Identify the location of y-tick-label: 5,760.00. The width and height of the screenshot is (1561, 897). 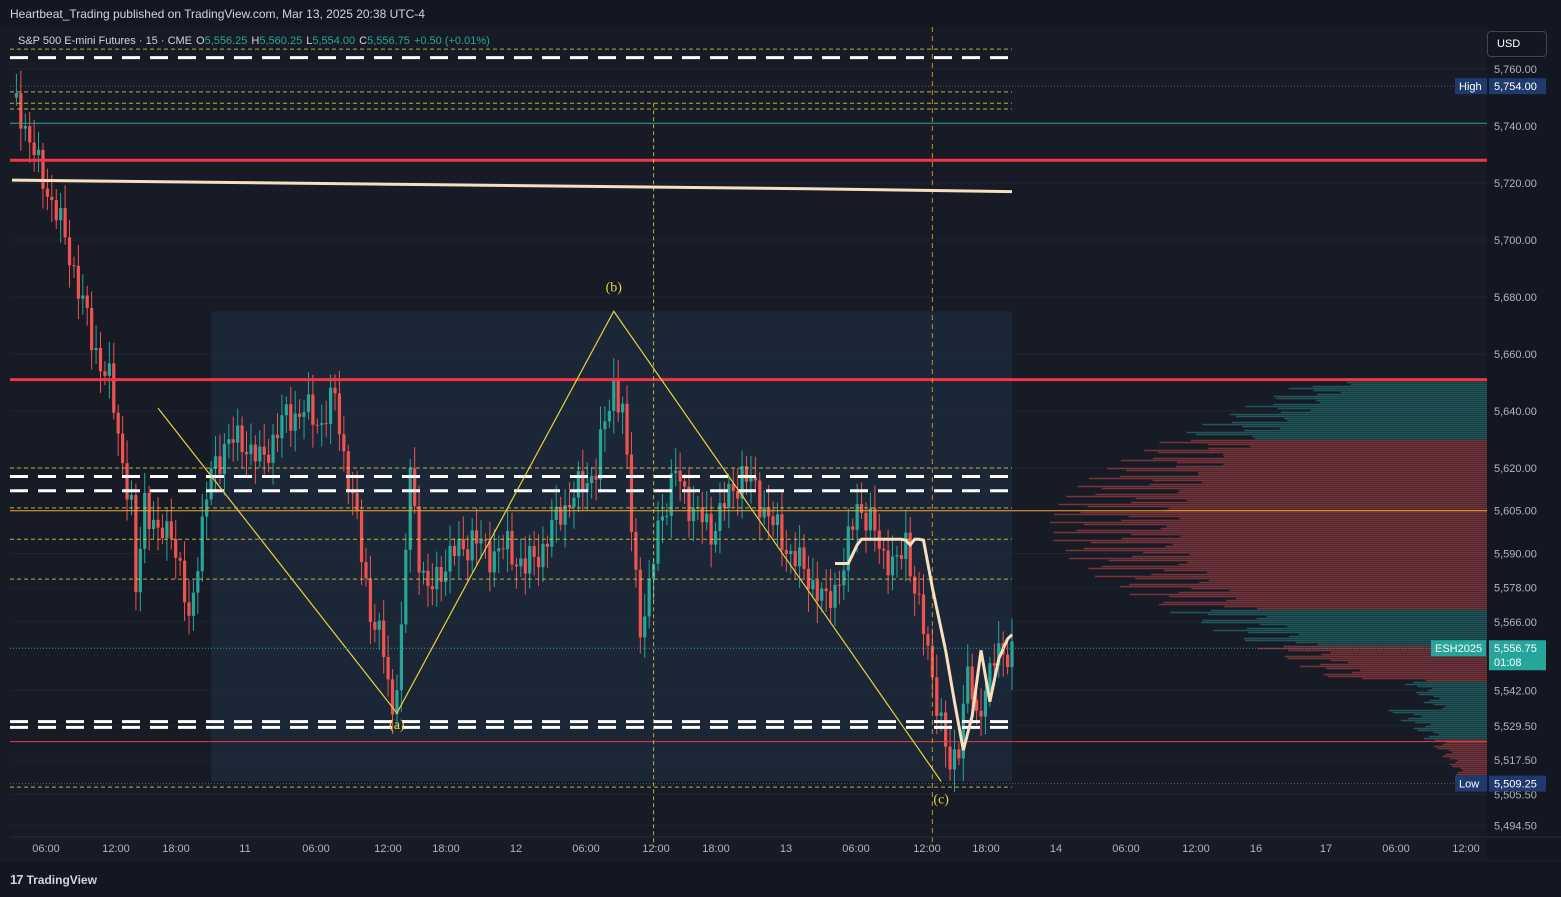
(1515, 70).